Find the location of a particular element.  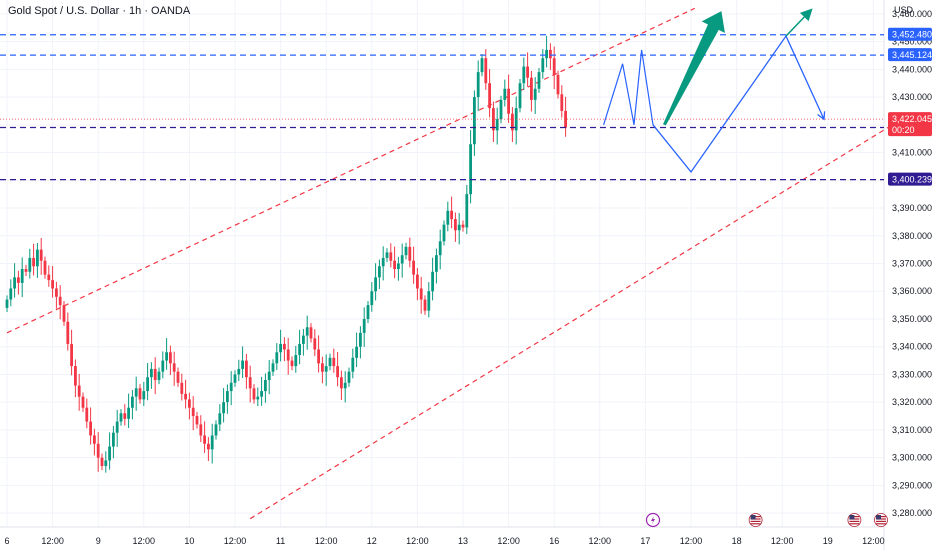

level-badge-bg is located at coordinates (910, 179).